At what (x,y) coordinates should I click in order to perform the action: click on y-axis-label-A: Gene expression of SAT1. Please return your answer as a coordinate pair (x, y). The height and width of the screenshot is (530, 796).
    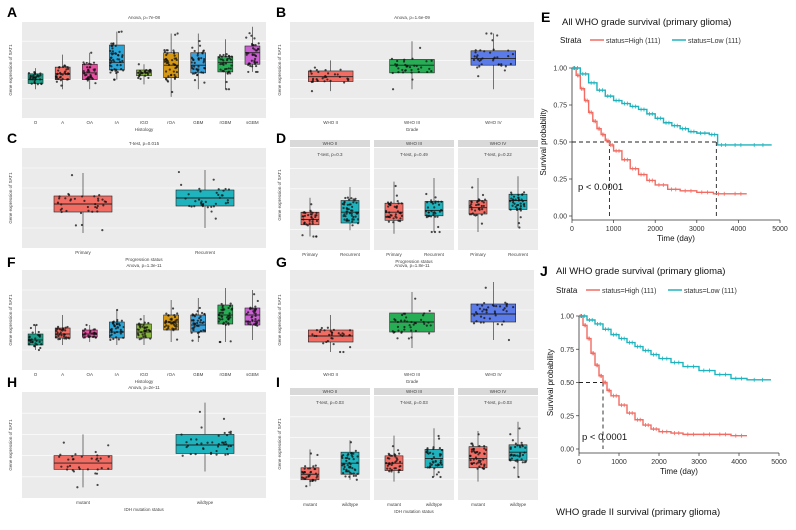
    Looking at the image, I should click on (10, 70).